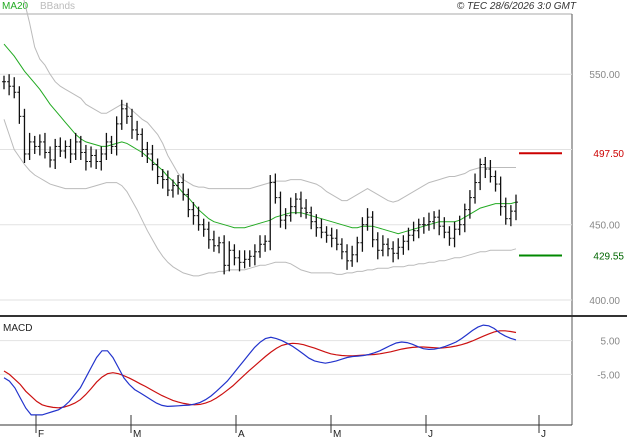 The image size is (627, 440). What do you see at coordinates (611, 342) in the screenshot?
I see `macd-y-tick-label: 5.00` at bounding box center [611, 342].